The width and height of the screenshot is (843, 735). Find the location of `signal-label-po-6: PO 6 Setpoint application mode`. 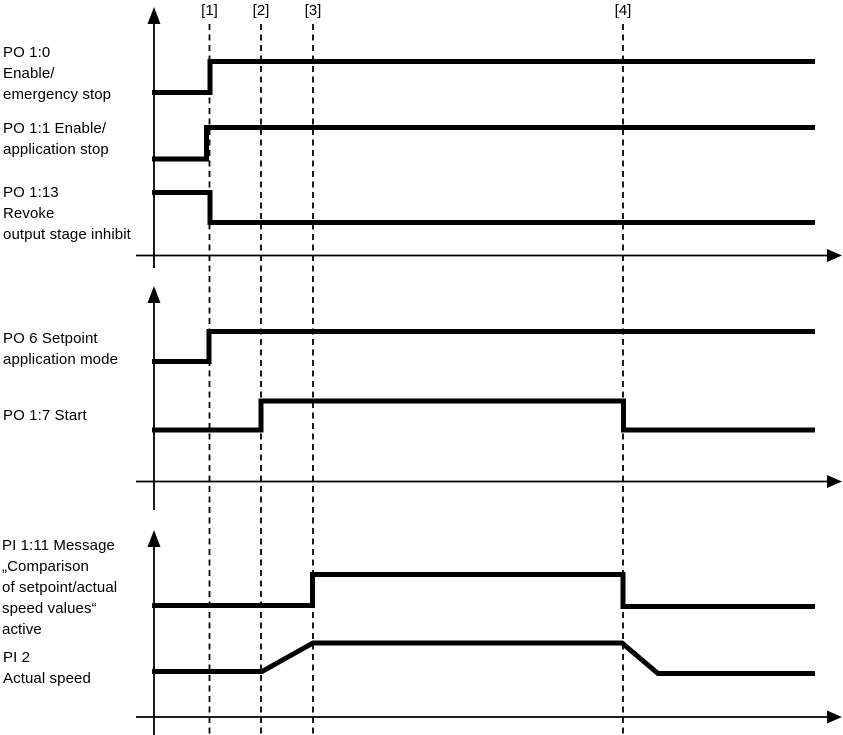

signal-label-po-6: PO 6 Setpoint application mode is located at coordinates (61, 349).